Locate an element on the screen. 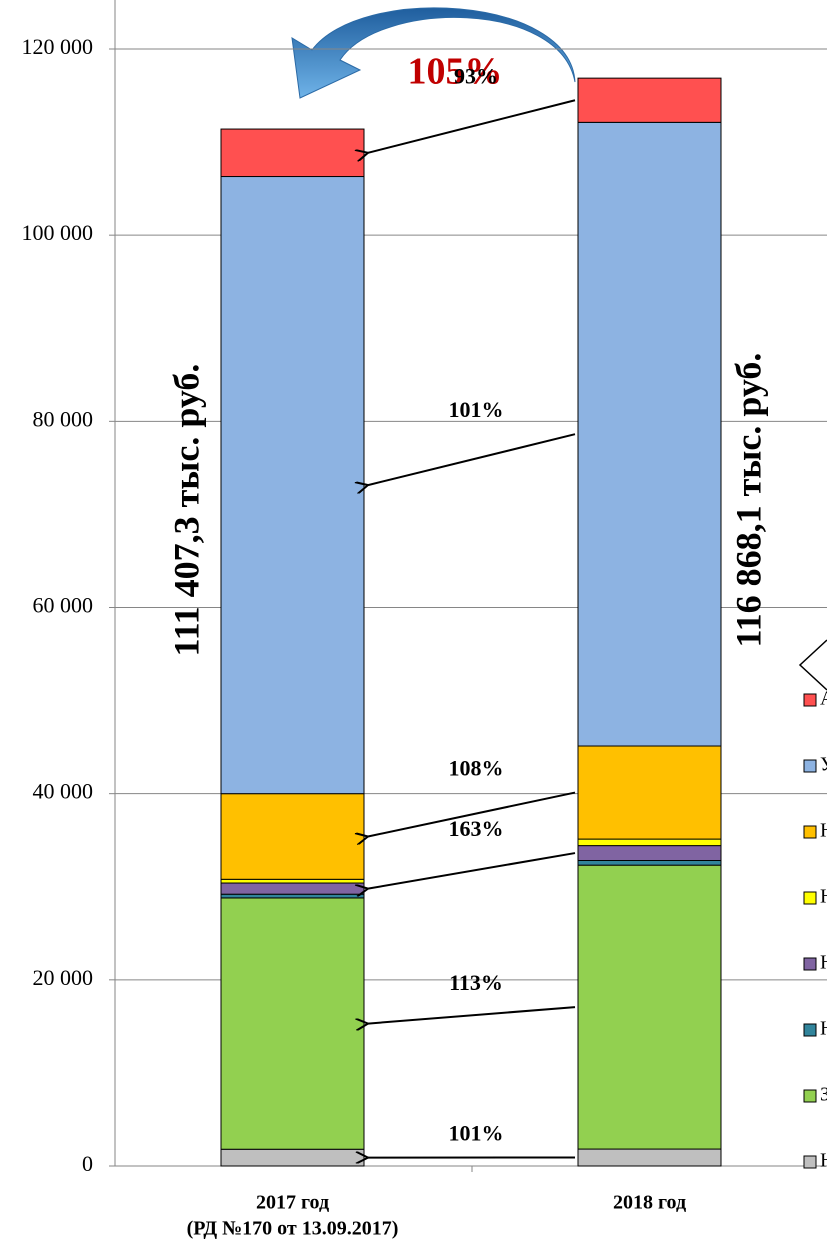  growth-label: 105% is located at coordinates (455, 72).